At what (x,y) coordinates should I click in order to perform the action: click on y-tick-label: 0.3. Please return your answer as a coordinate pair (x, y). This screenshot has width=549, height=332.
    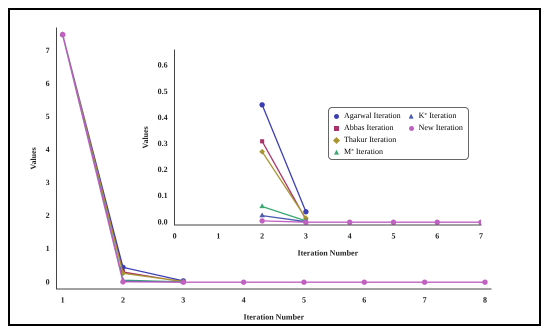
    Looking at the image, I should click on (163, 143).